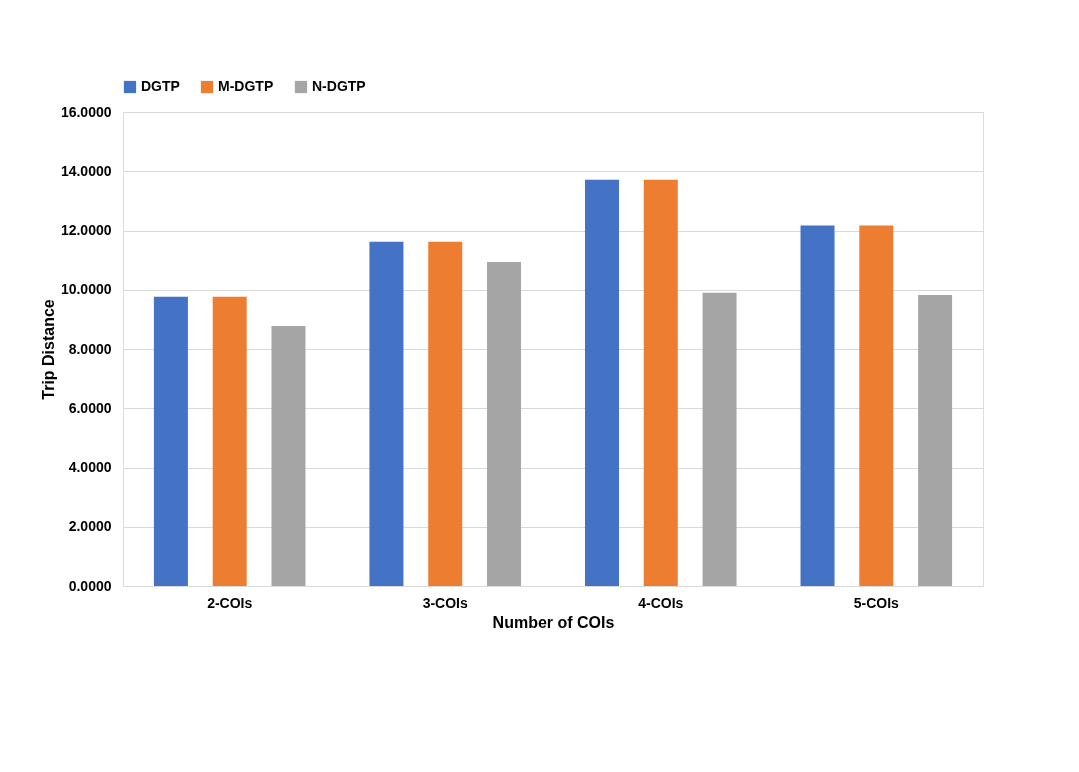  I want to click on legend-label: M-DGTP, so click(246, 86).